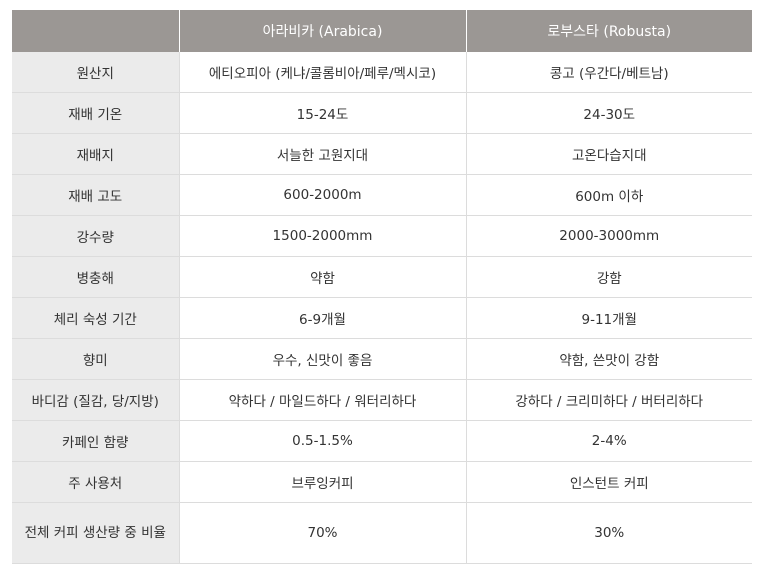  Describe the element at coordinates (96, 72) in the screenshot. I see `row-label: 원산지` at that location.